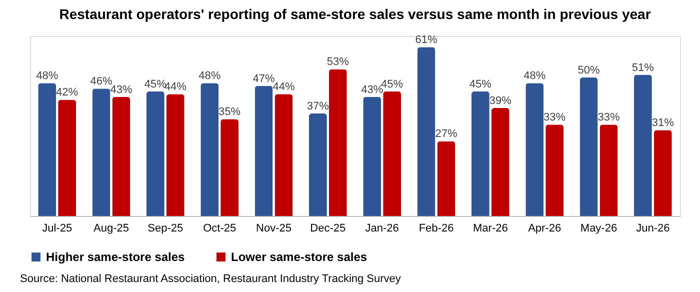  What do you see at coordinates (101, 82) in the screenshot?
I see `data-label: 46%` at bounding box center [101, 82].